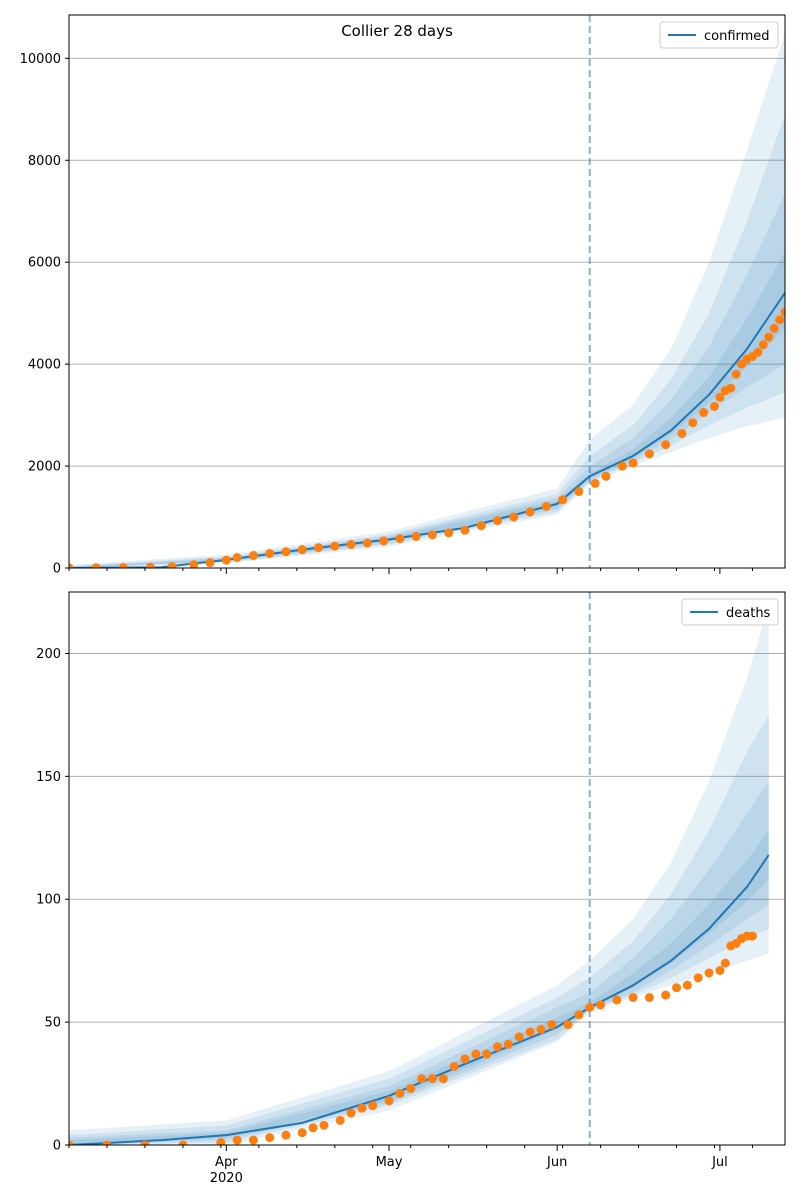 This screenshot has width=800, height=1200. What do you see at coordinates (226, 1162) in the screenshot?
I see `x-tick-label: Apr` at bounding box center [226, 1162].